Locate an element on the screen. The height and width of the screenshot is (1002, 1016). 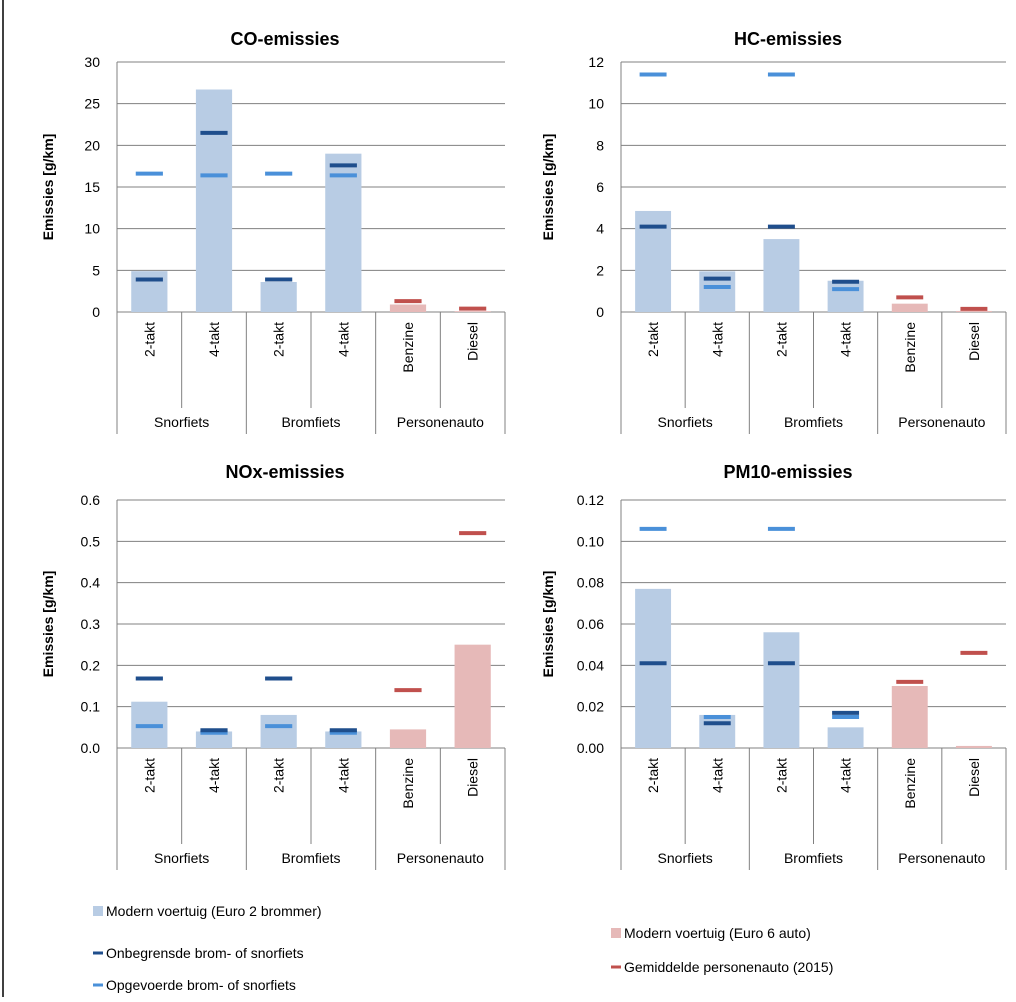
chart-title: HC-emissies is located at coordinates (788, 39).